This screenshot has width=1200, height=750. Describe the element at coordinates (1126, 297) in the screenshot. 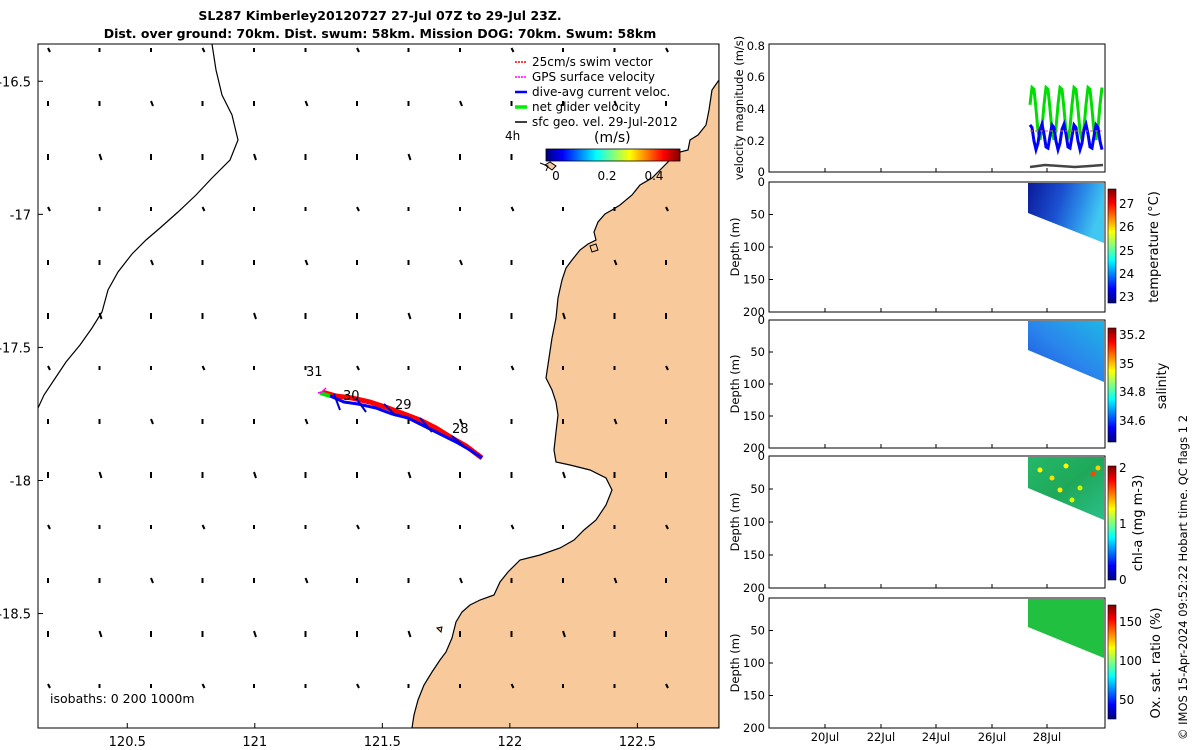

I see `temperature-cbar-tick: 23` at that location.